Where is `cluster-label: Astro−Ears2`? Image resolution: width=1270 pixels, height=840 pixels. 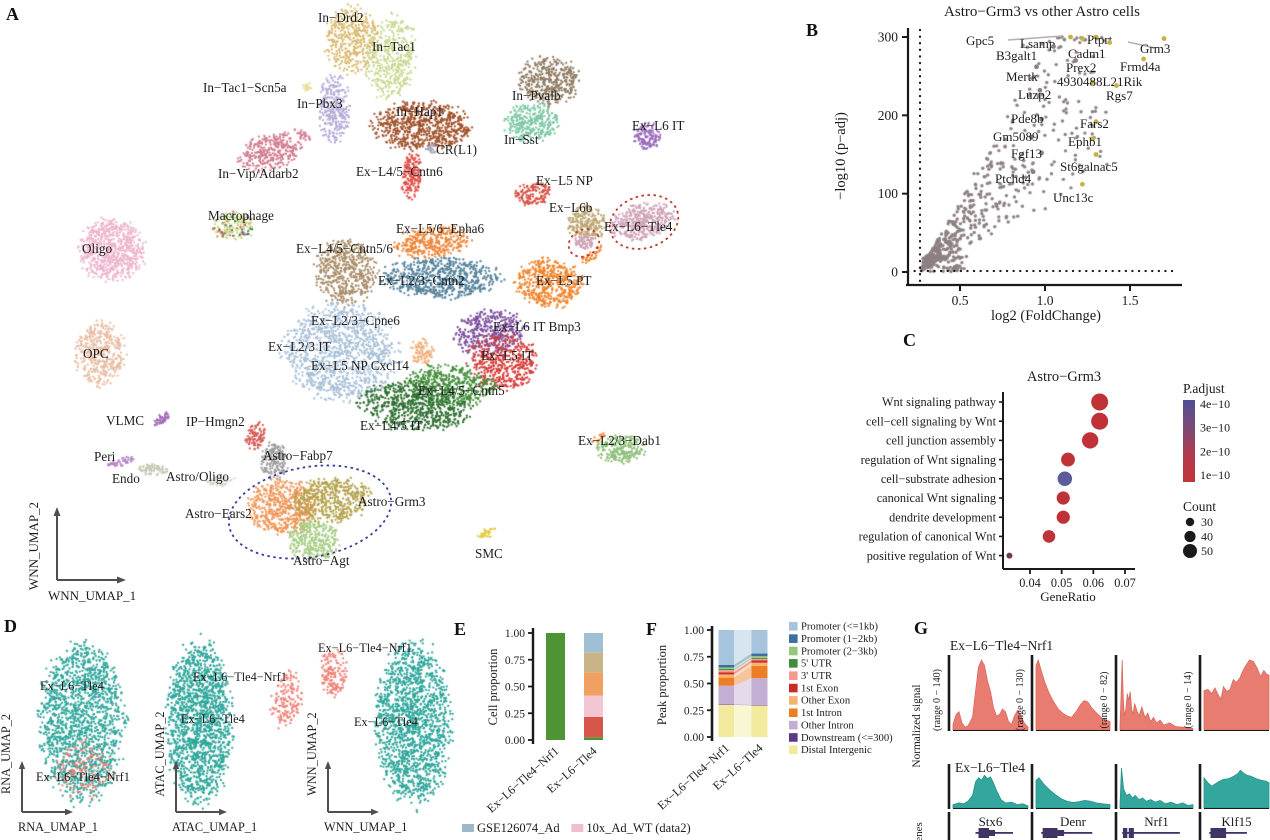
cluster-label: Astro−Ears2 is located at coordinates (218, 513).